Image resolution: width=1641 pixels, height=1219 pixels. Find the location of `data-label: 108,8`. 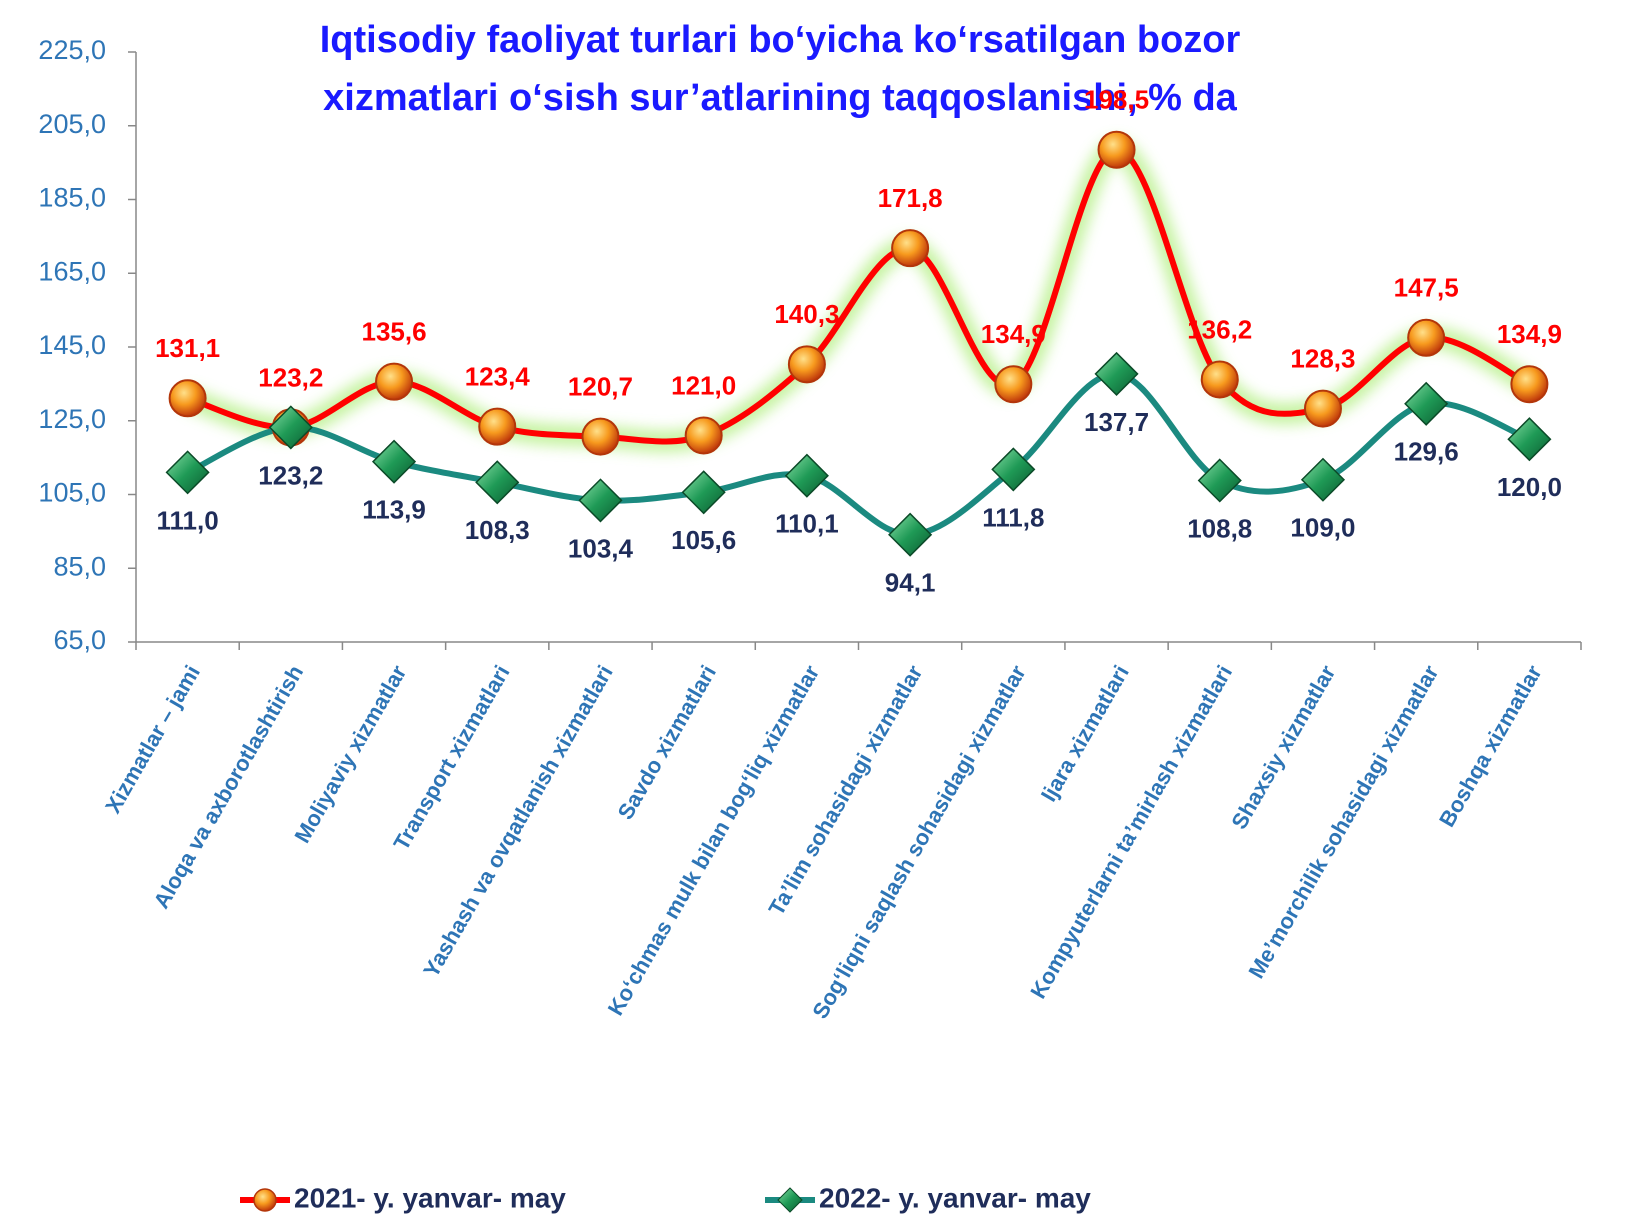

data-label: 108,8 is located at coordinates (1219, 528).